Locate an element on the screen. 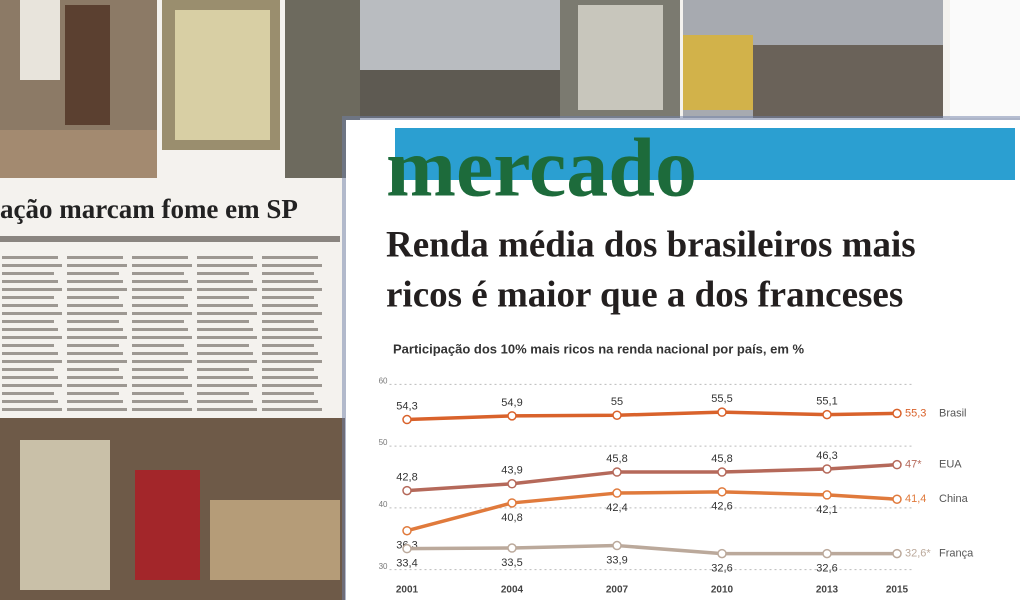 This screenshot has height=600, width=1020. value-label: 55,3 is located at coordinates (915, 413).